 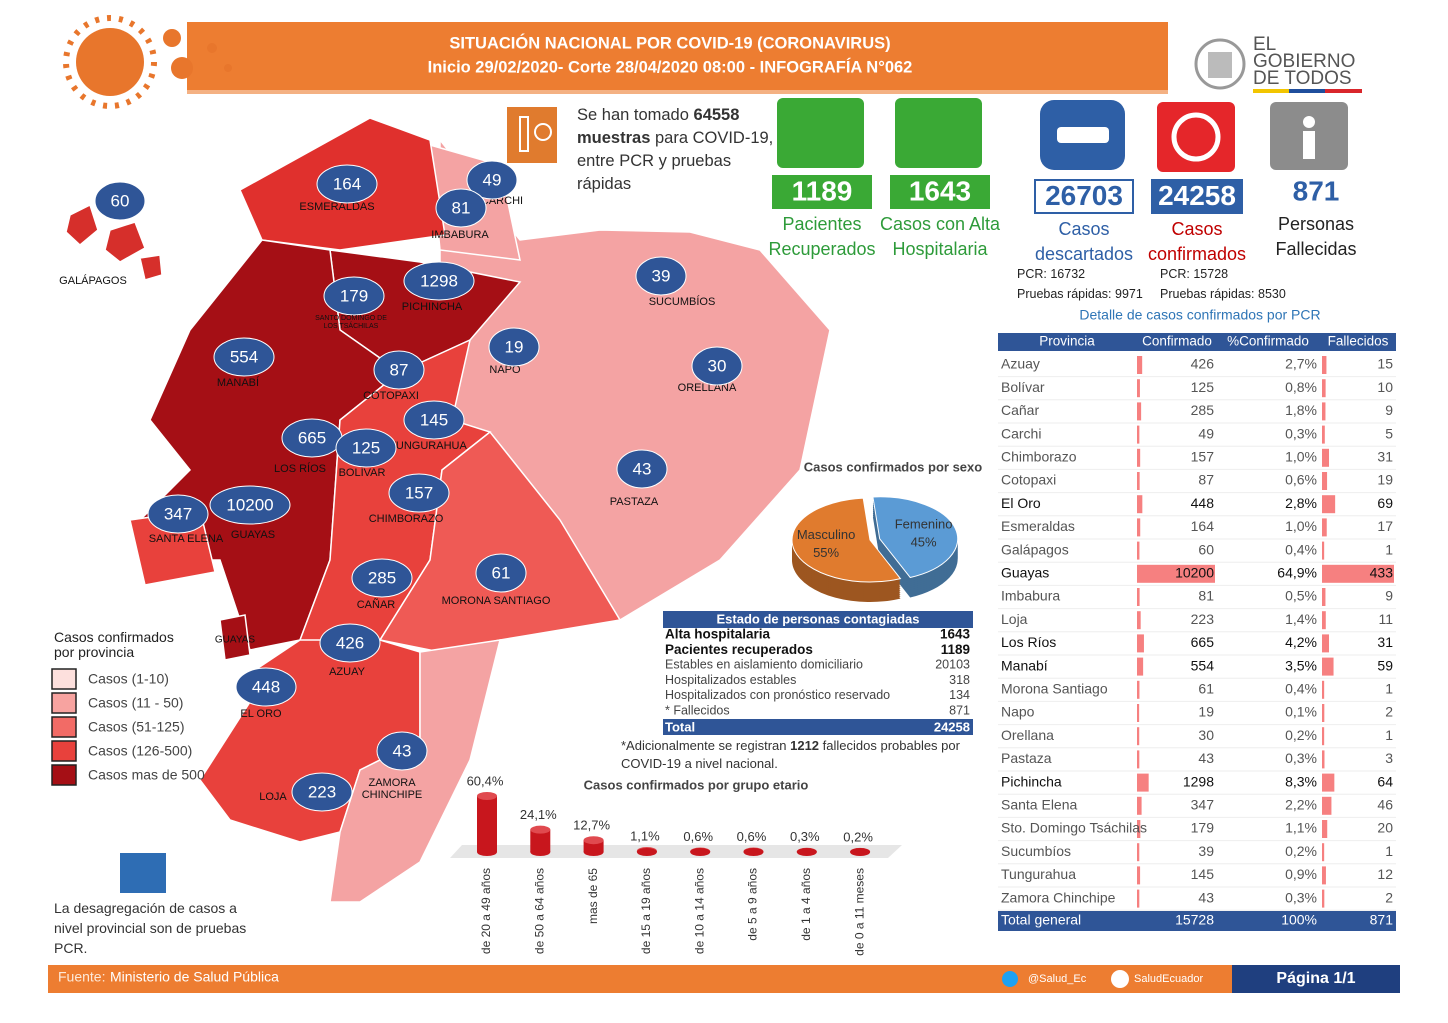 What do you see at coordinates (140, 751) in the screenshot?
I see `legend-label: Casos (126-500)` at bounding box center [140, 751].